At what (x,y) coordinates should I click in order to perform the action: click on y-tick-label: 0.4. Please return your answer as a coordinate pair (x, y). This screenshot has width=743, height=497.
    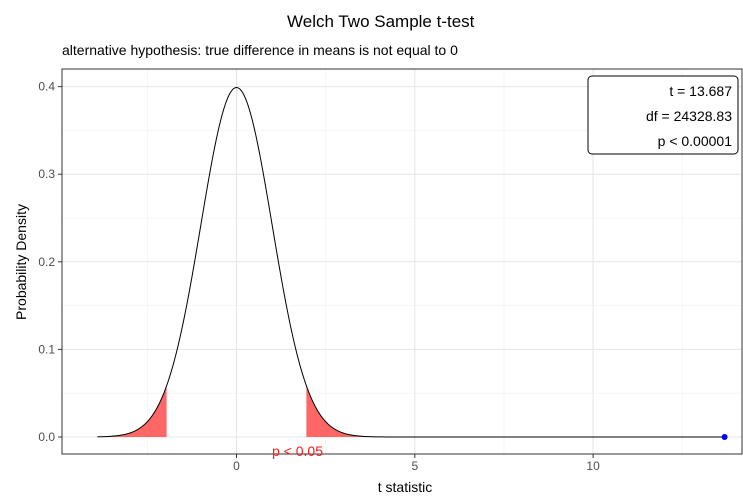
    Looking at the image, I should click on (46, 87).